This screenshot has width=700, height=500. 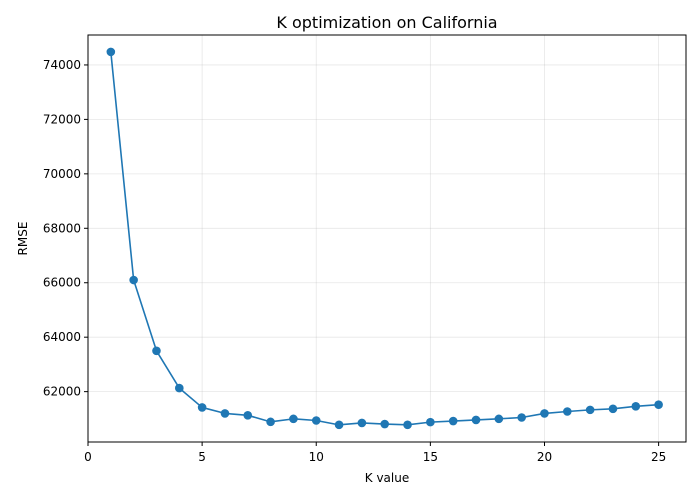 What do you see at coordinates (658, 457) in the screenshot?
I see `x-tick-label: 25` at bounding box center [658, 457].